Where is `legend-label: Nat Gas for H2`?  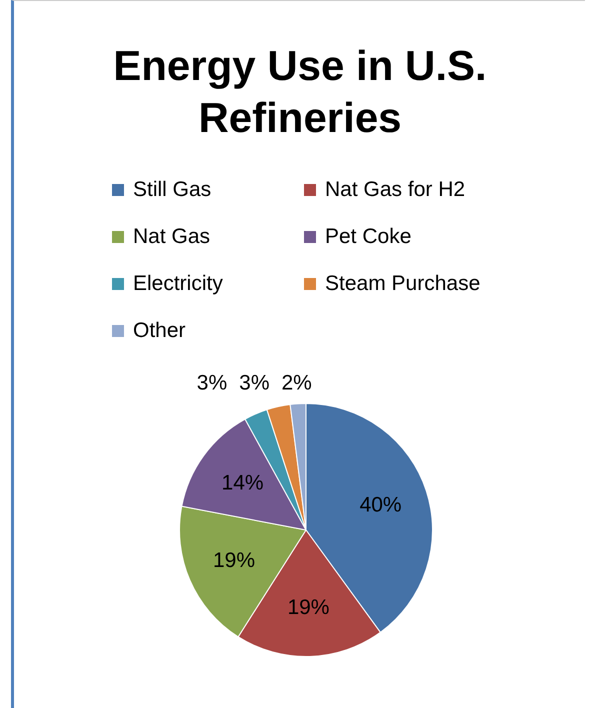 legend-label: Nat Gas for H2 is located at coordinates (395, 190).